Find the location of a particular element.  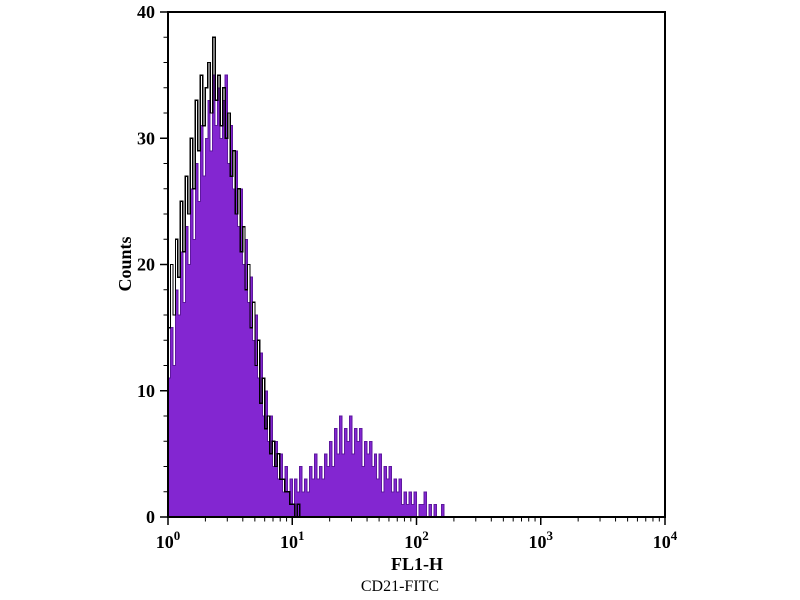

x-tick-label: 10⁴ is located at coordinates (665, 540).